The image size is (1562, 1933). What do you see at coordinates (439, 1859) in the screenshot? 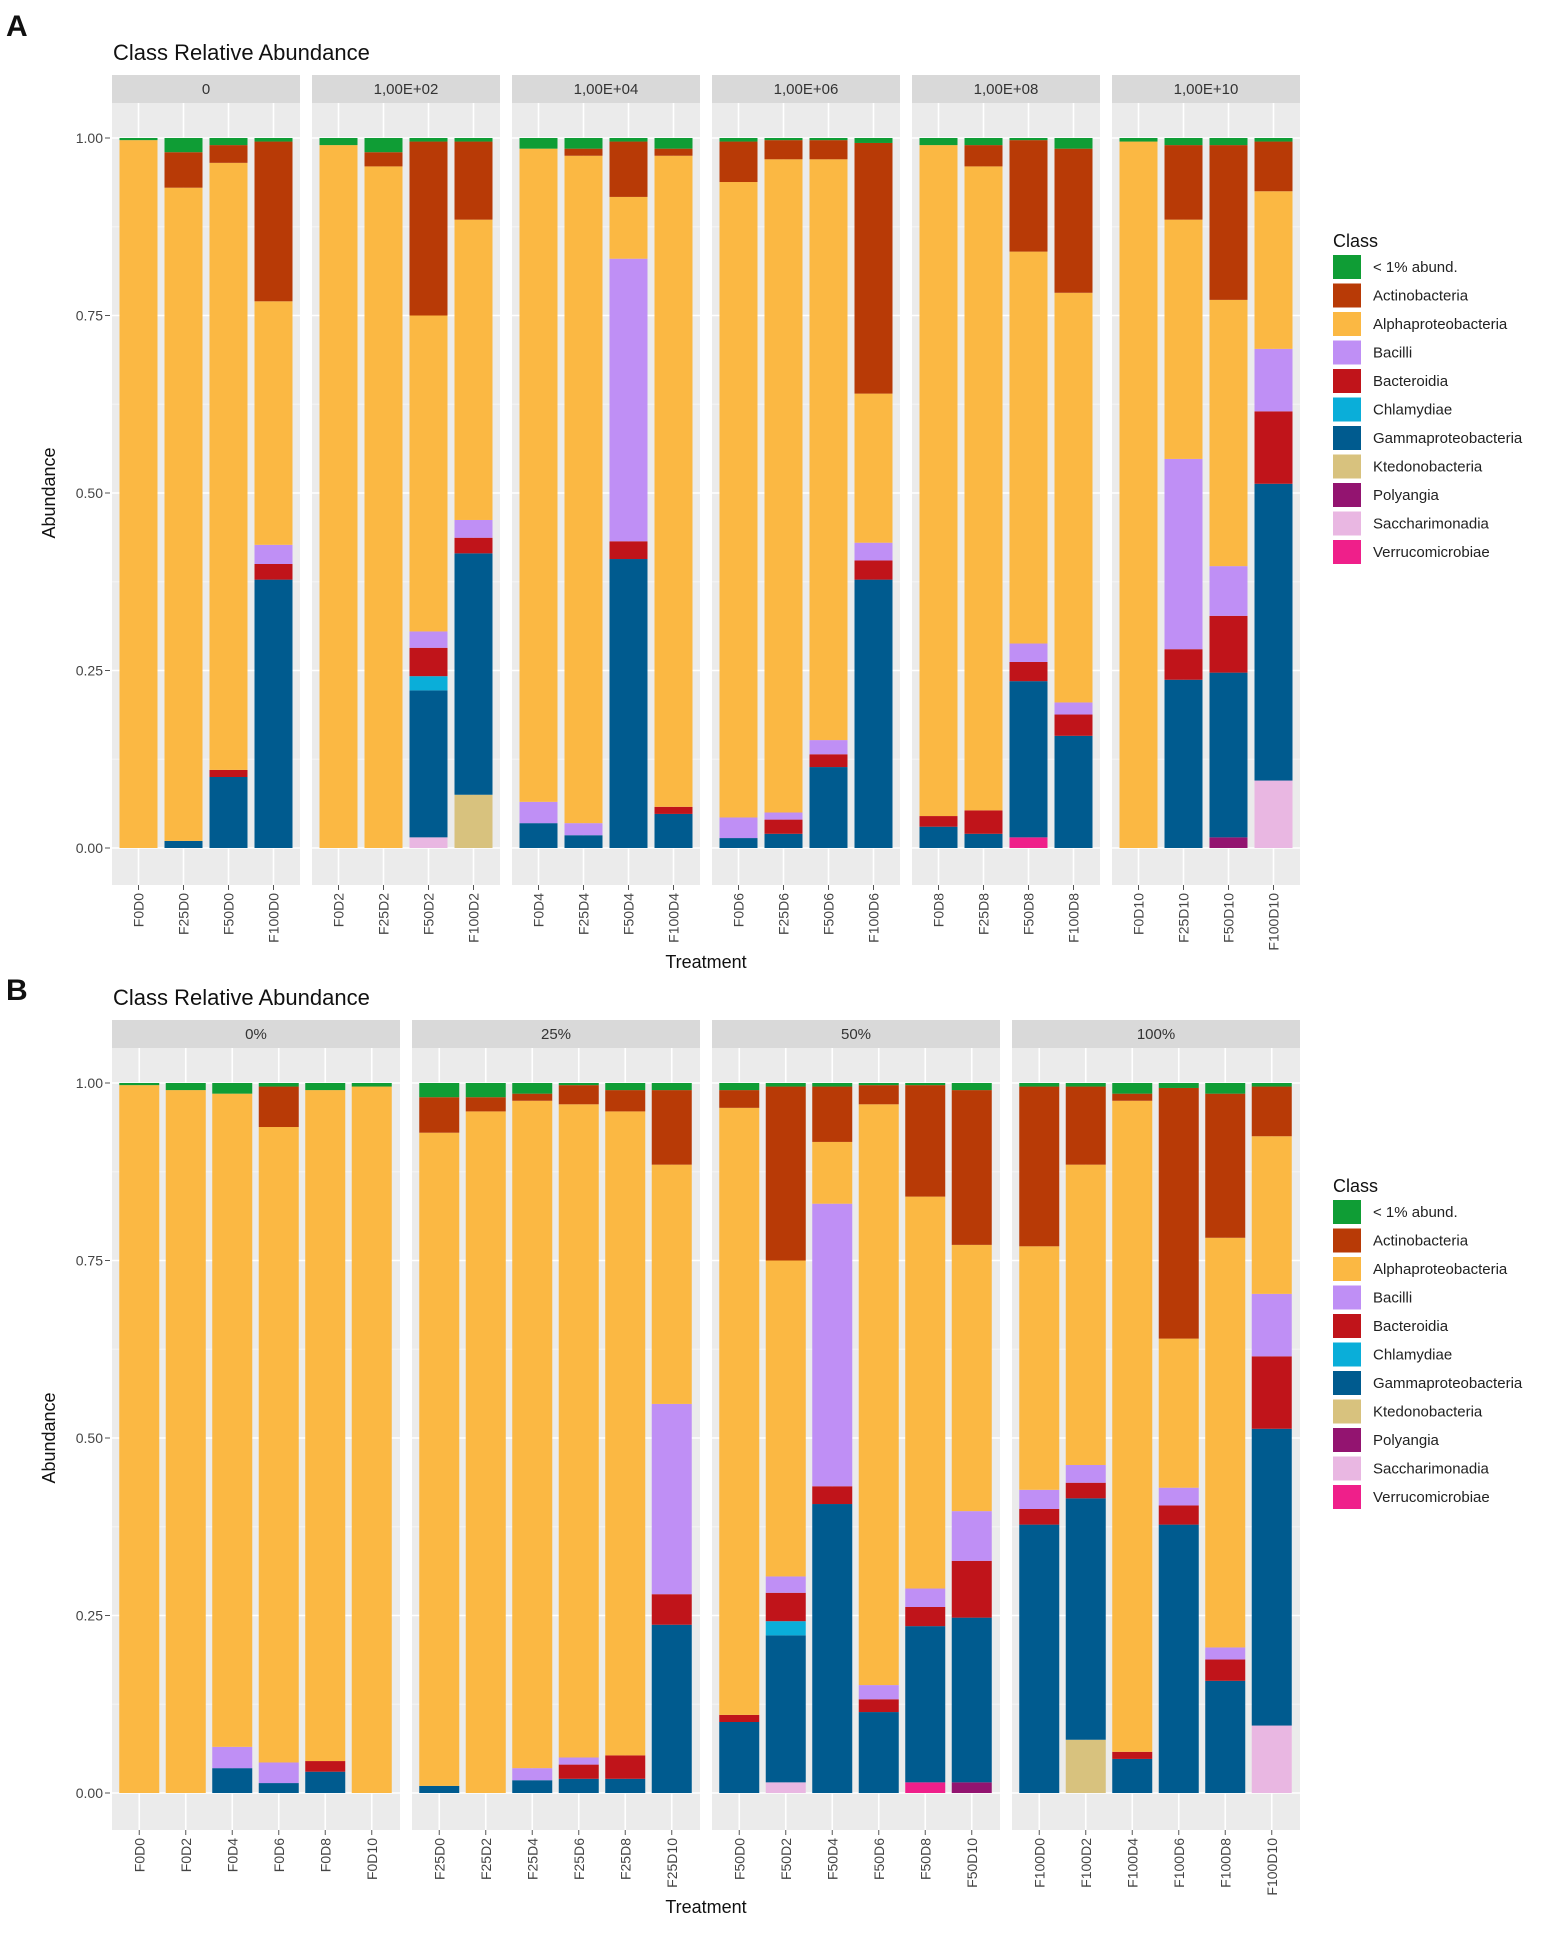
I see `x-tick-label-f25d0: F25D0` at bounding box center [439, 1859].